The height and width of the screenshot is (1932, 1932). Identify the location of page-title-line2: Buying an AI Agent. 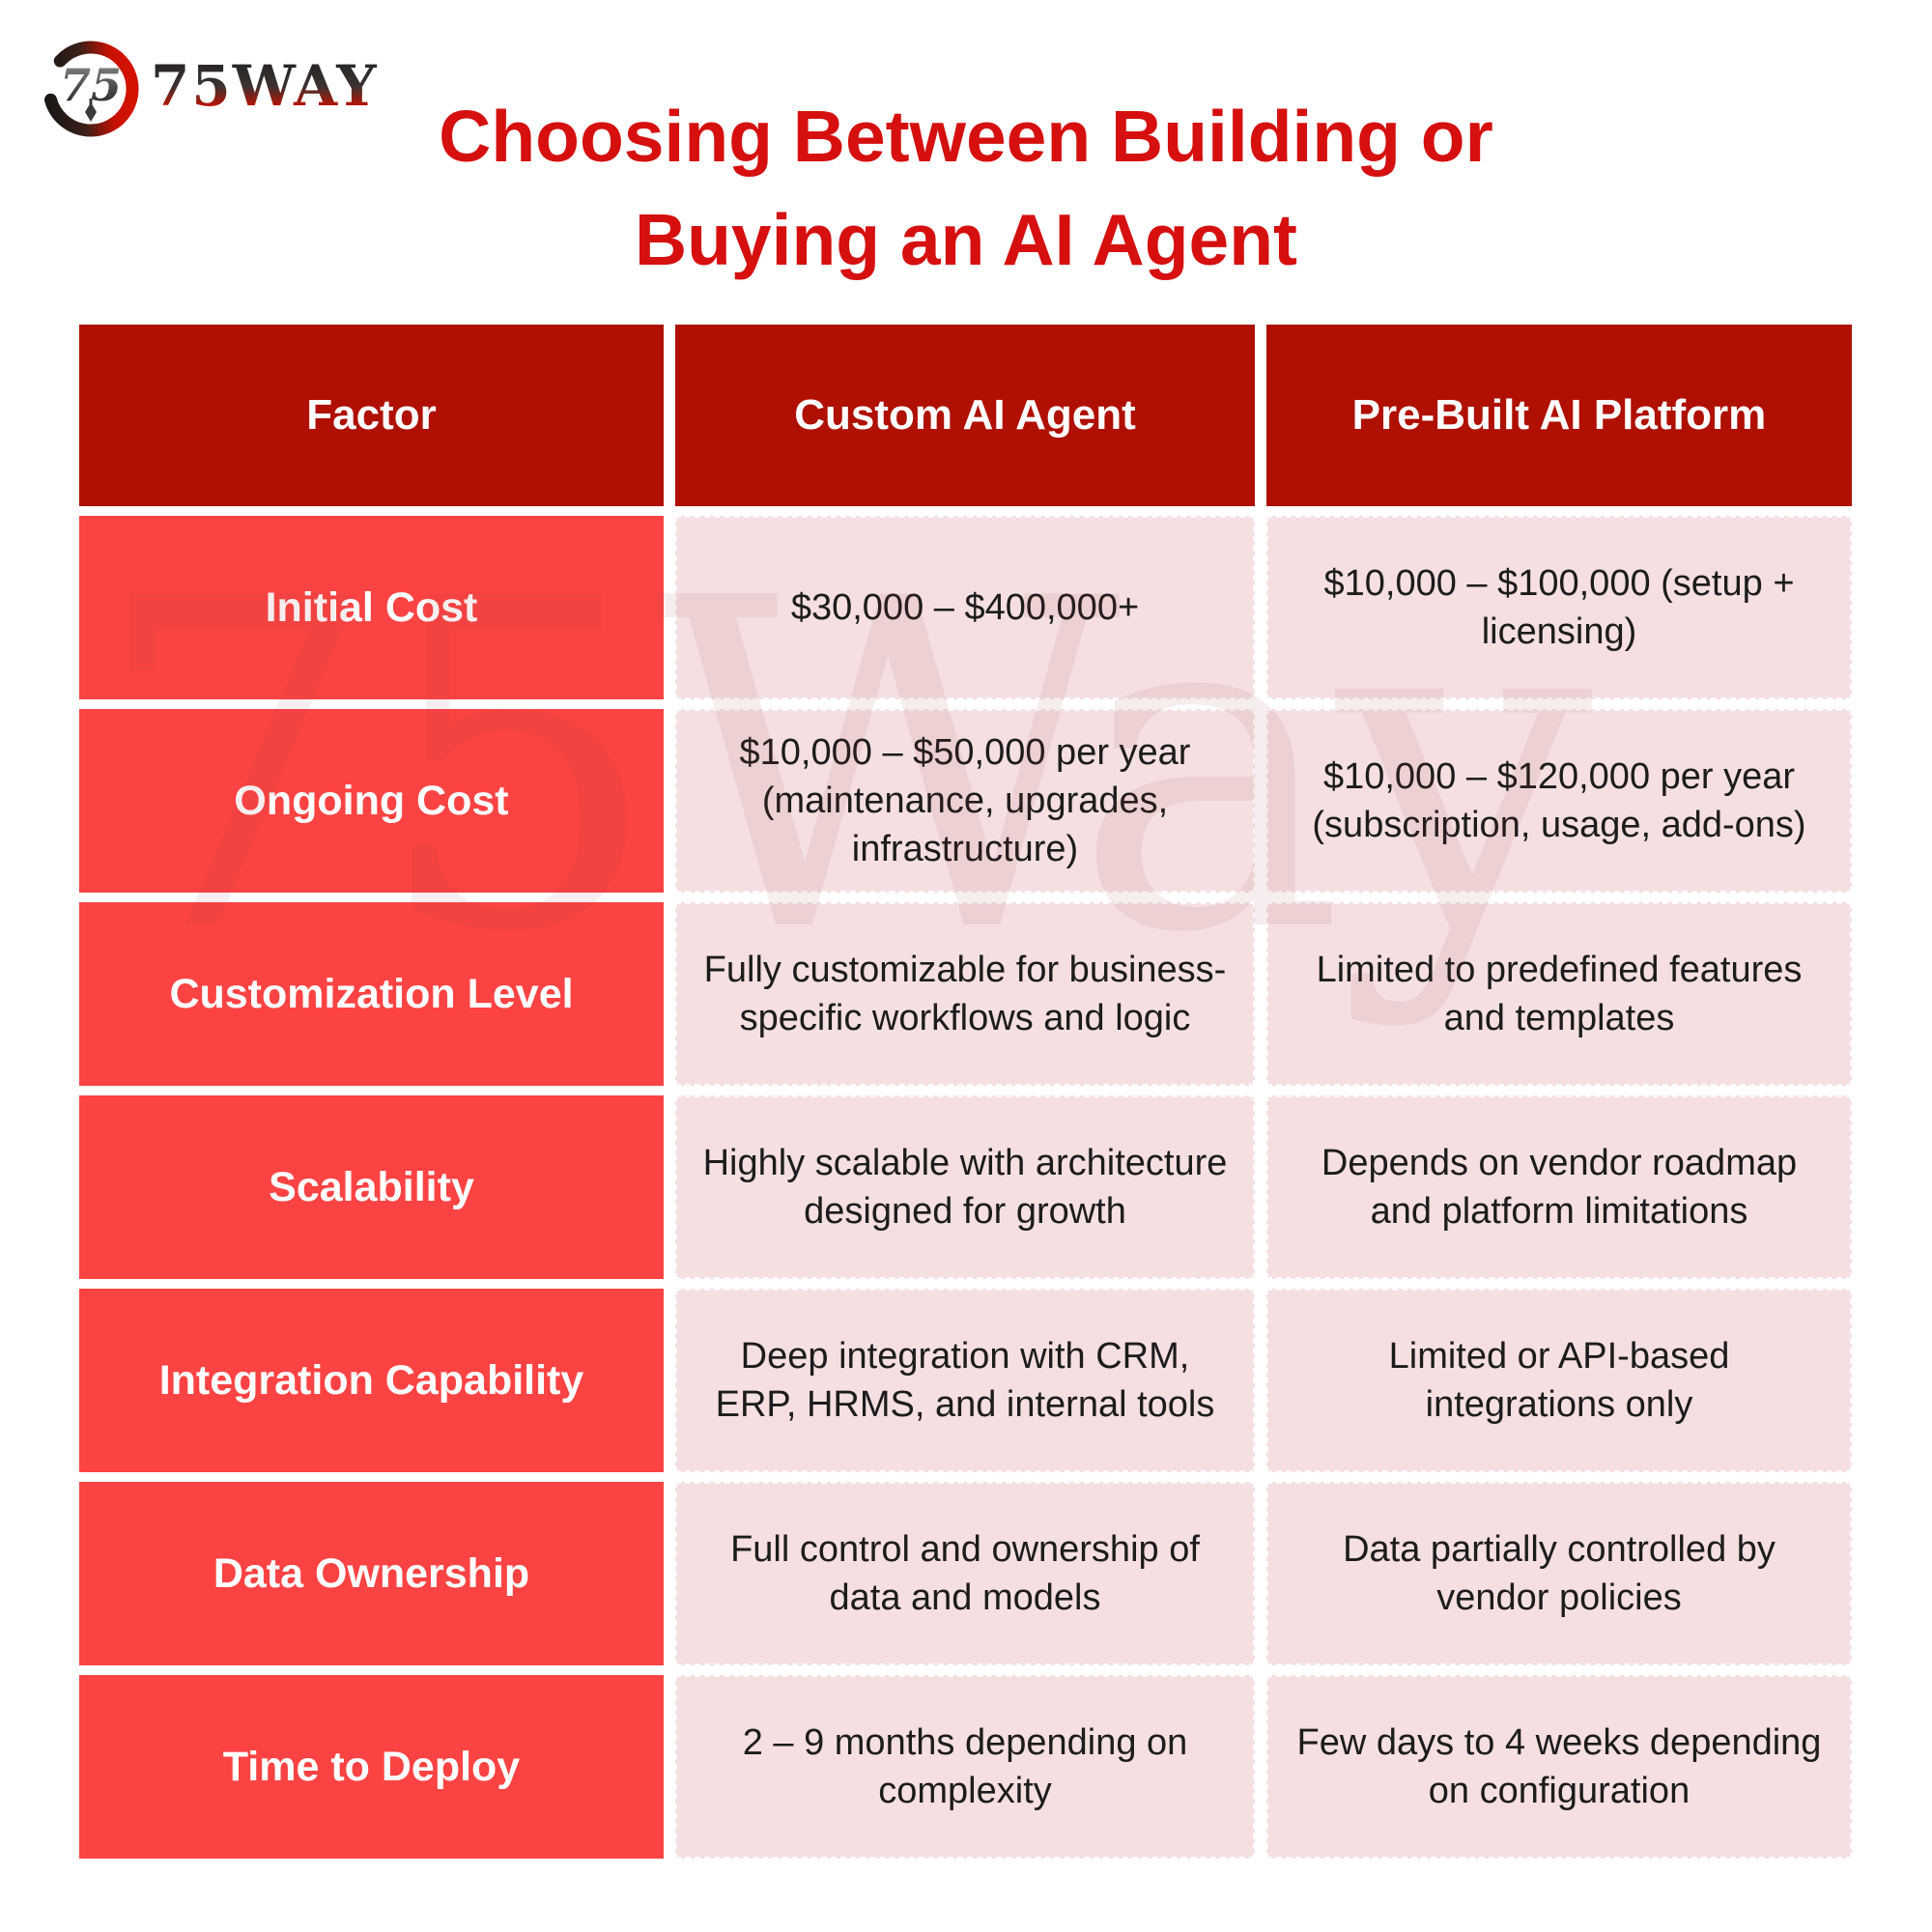
(966, 239).